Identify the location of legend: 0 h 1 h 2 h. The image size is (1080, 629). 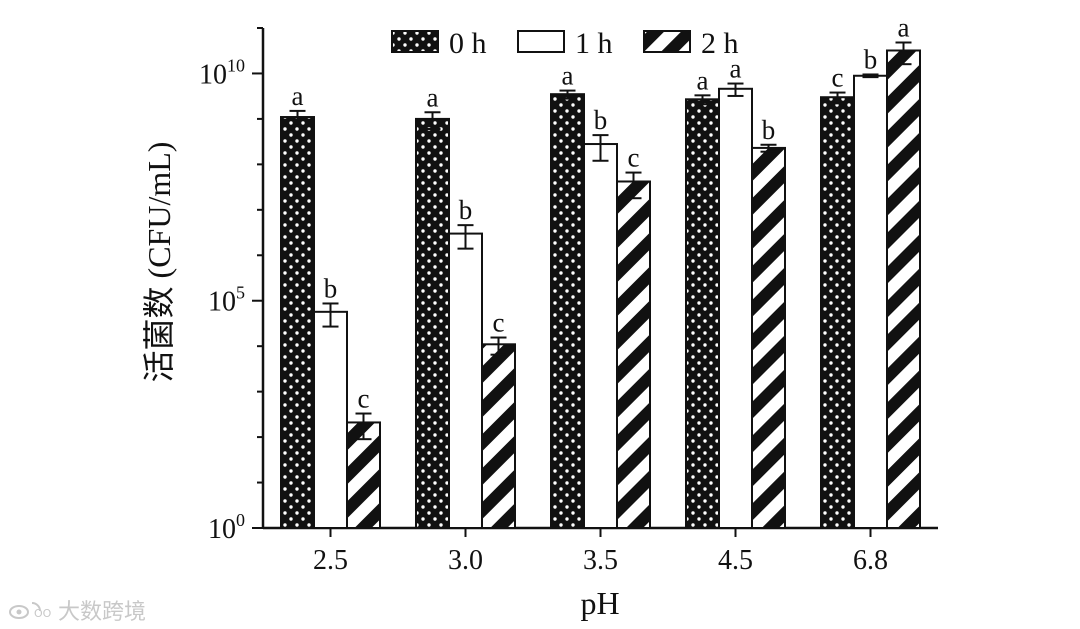
(565, 43).